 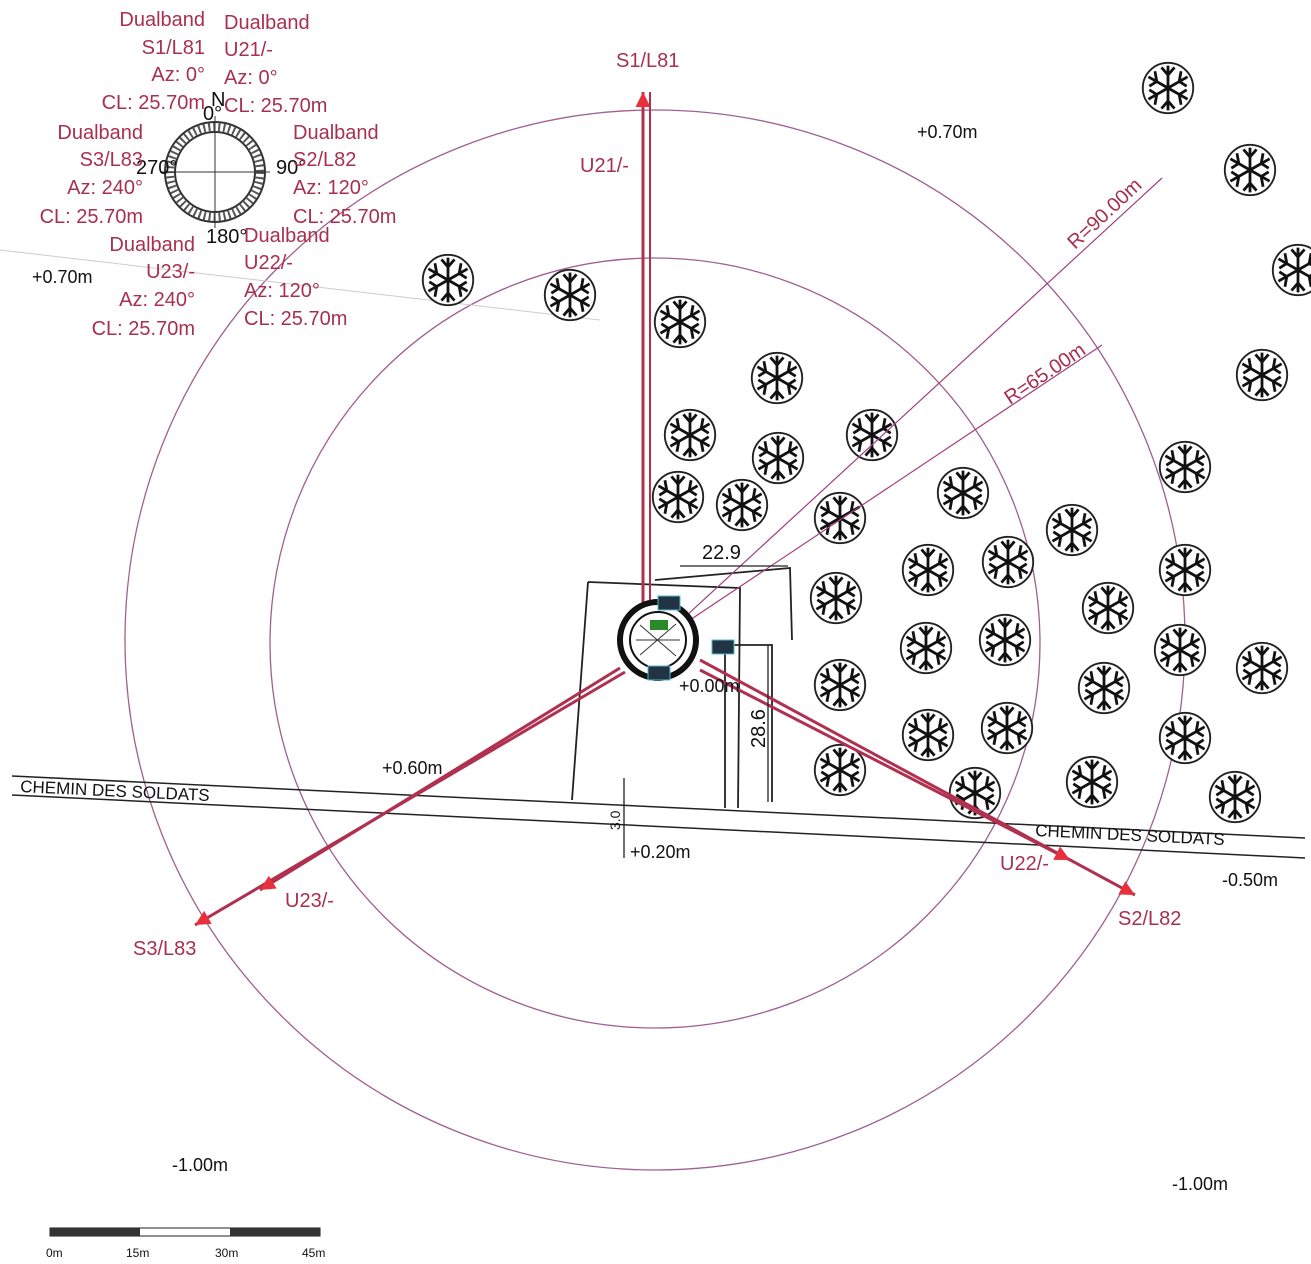 What do you see at coordinates (268, 263) in the screenshot?
I see `legend-sector: U22/-` at bounding box center [268, 263].